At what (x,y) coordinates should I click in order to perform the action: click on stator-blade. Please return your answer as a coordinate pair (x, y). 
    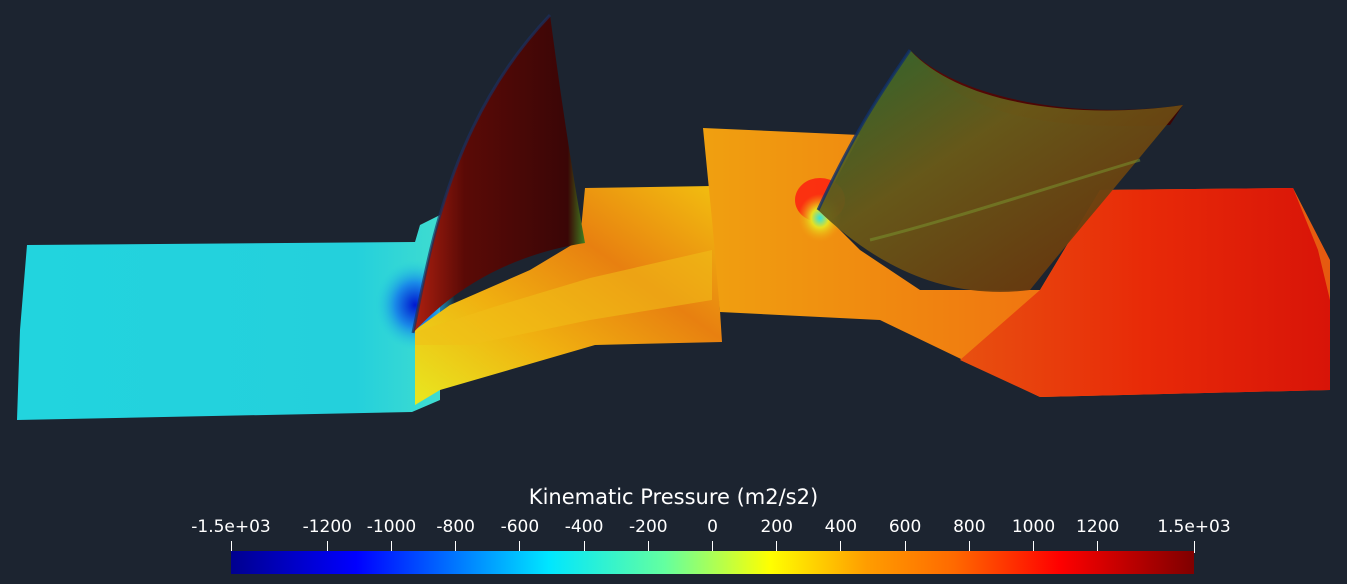
    Looking at the image, I should click on (499, 174).